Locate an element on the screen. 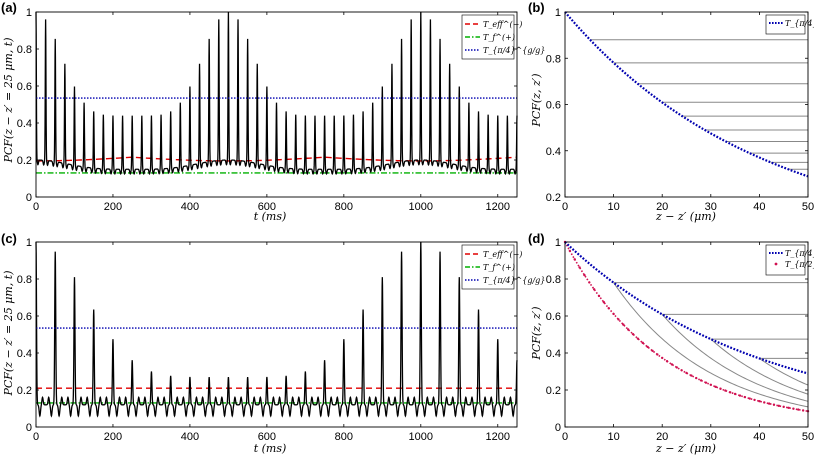 The width and height of the screenshot is (814, 459). series-tpi4-curve-b is located at coordinates (686, 94).